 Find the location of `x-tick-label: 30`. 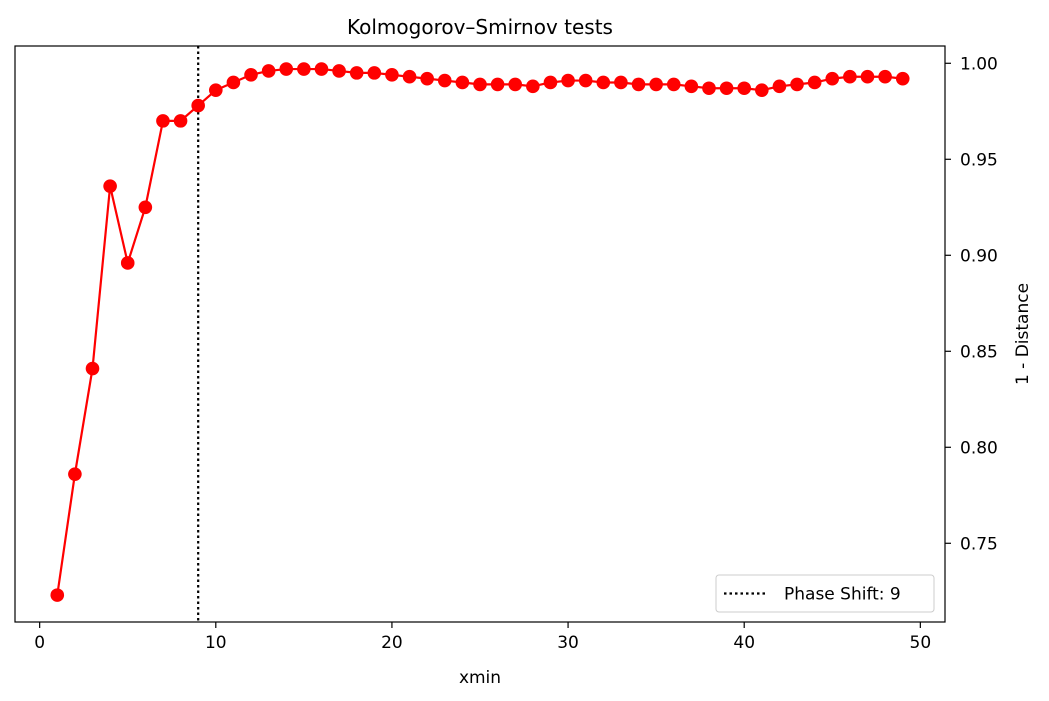

x-tick-label: 30 is located at coordinates (568, 643).